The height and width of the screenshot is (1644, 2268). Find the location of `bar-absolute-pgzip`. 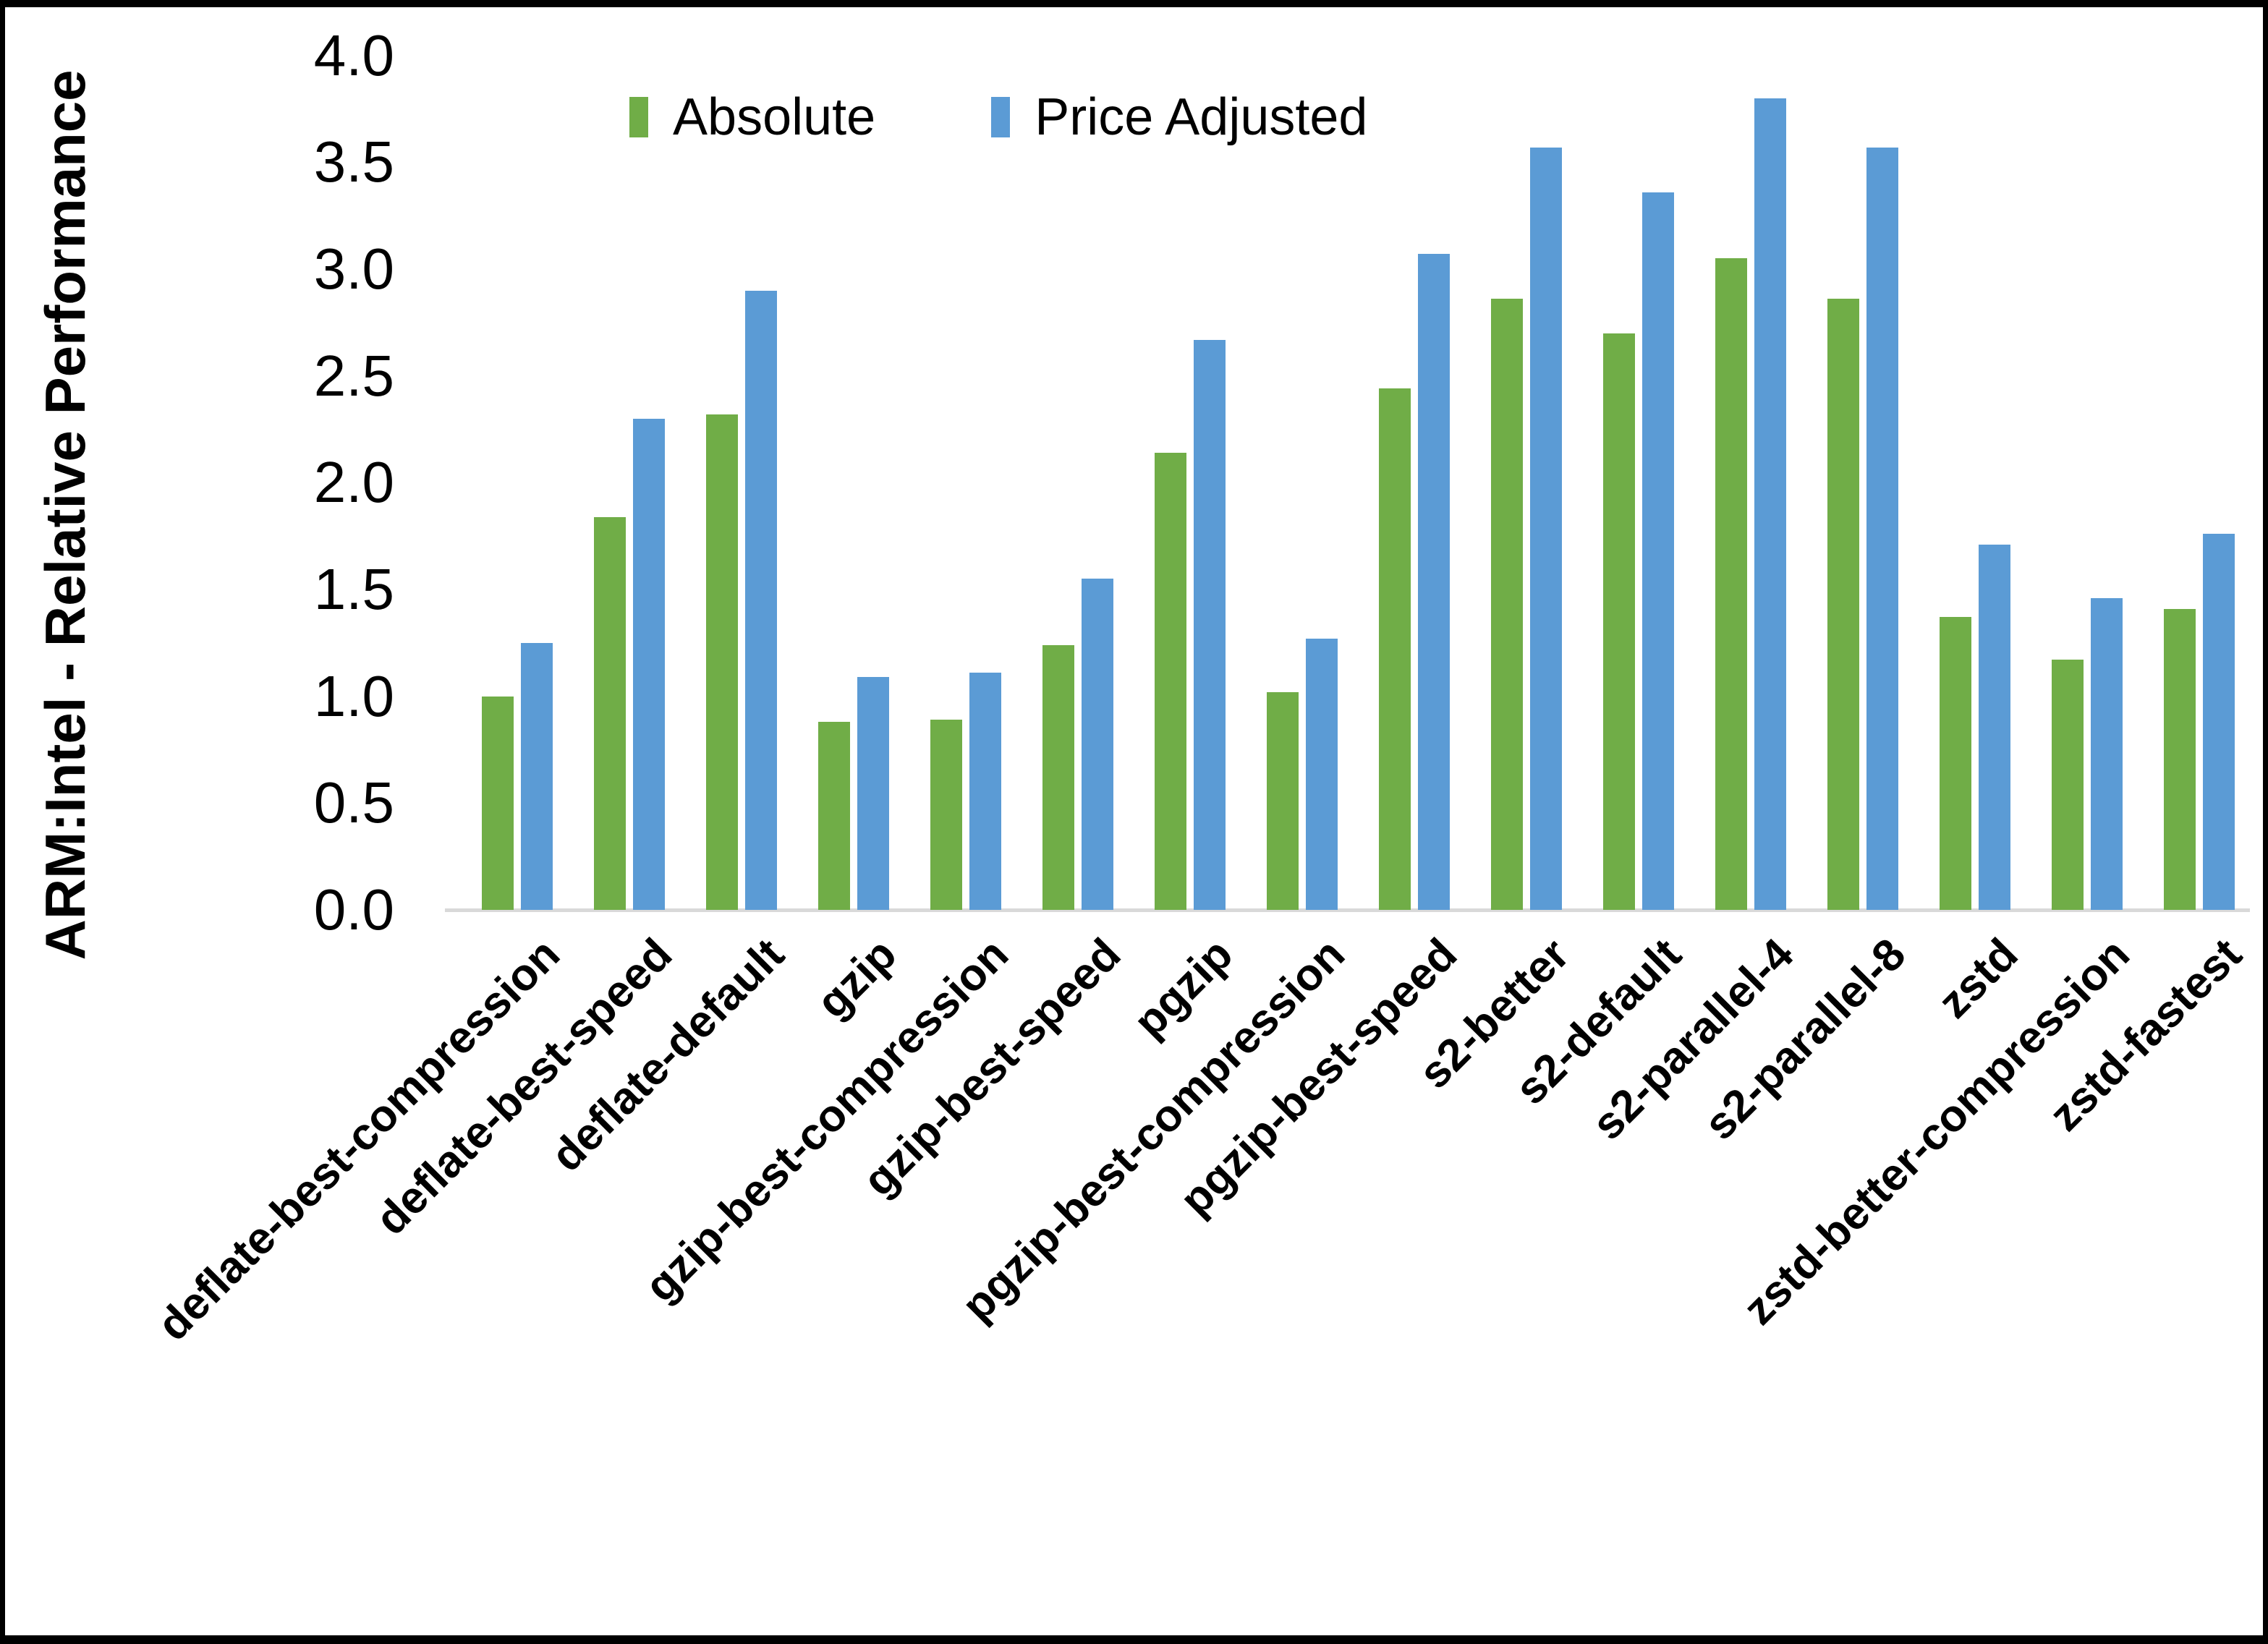

bar-absolute-pgzip is located at coordinates (1170, 681).